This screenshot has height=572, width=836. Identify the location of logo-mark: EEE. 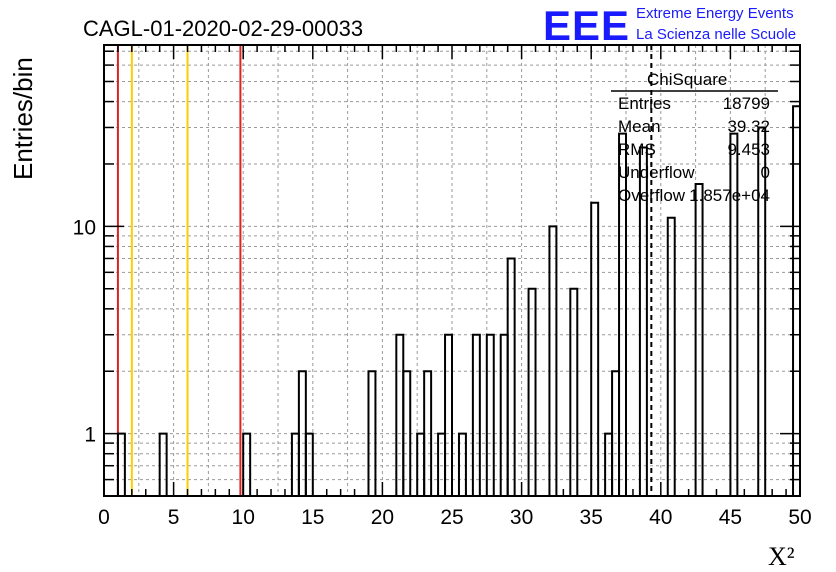
(586, 25).